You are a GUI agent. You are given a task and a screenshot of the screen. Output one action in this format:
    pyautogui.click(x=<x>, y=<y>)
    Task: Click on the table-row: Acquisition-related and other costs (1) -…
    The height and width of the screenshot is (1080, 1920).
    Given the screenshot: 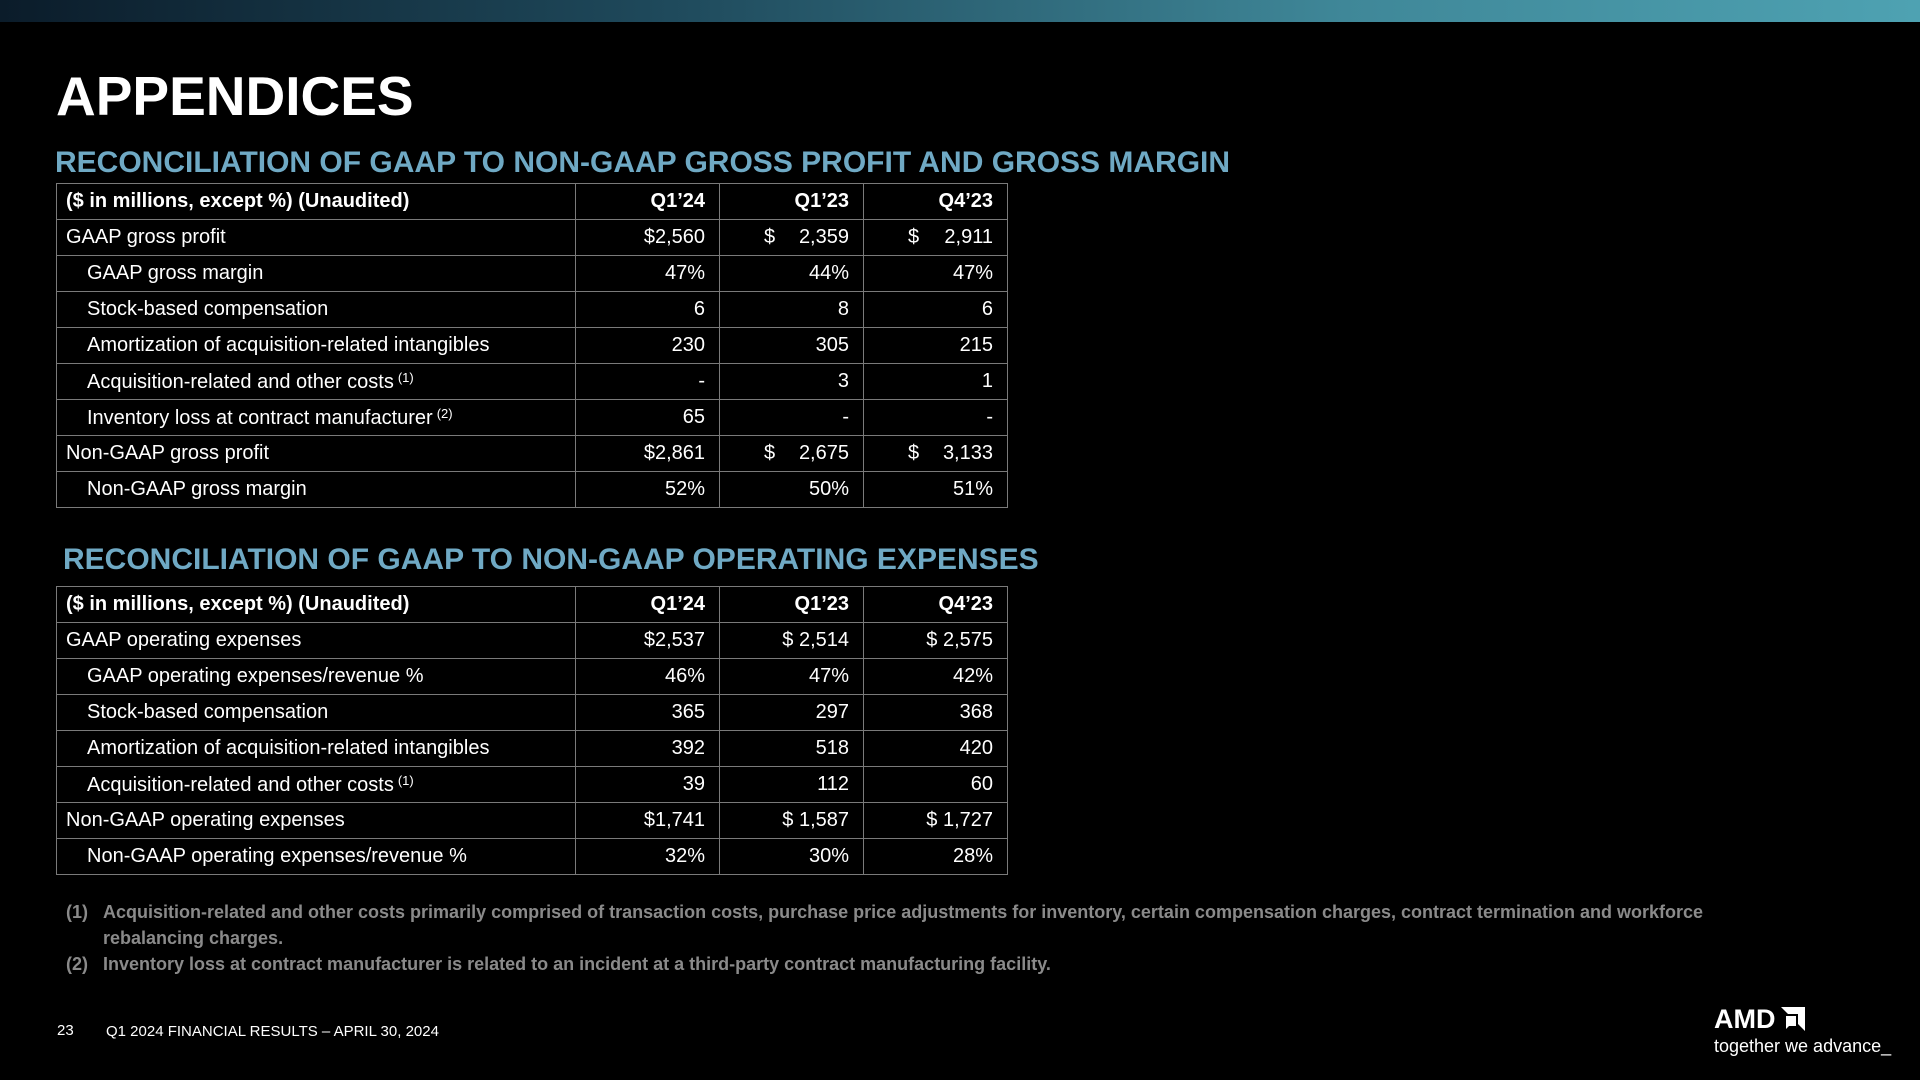 What is the action you would take?
    pyautogui.click(x=532, y=381)
    